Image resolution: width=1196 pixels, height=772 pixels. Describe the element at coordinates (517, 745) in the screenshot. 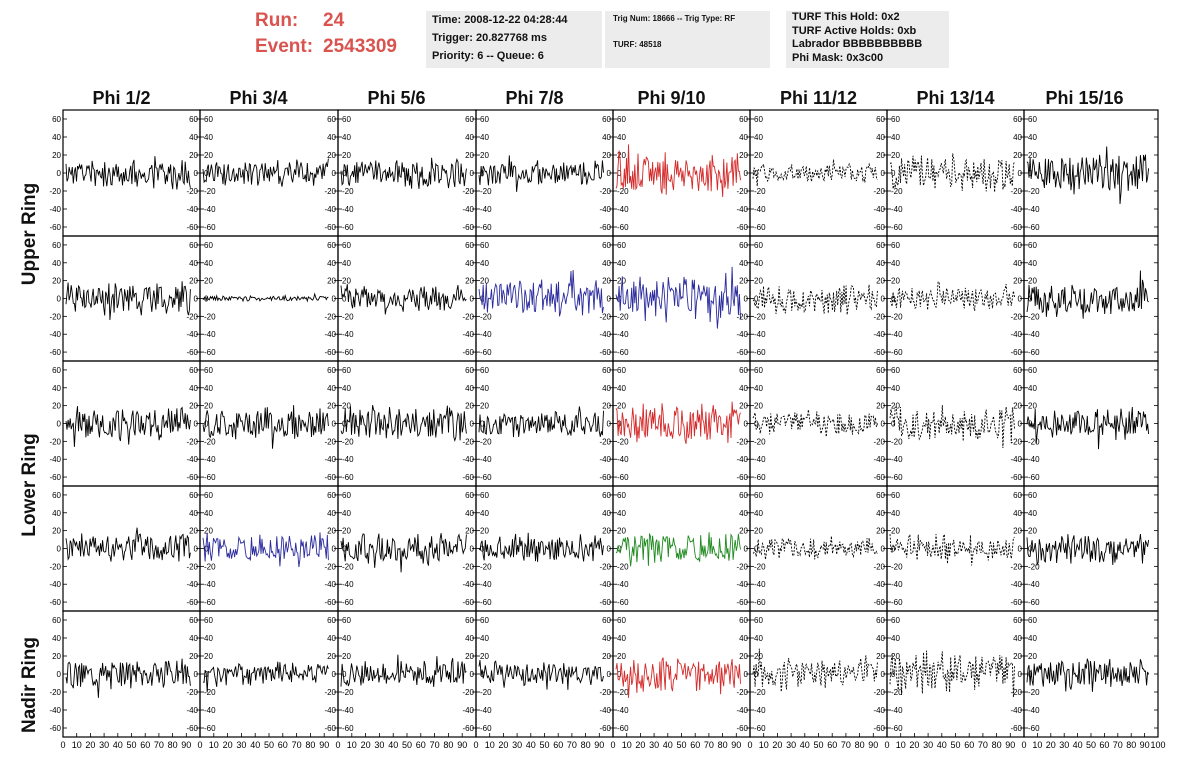

I see `x-tick-label: 30` at that location.